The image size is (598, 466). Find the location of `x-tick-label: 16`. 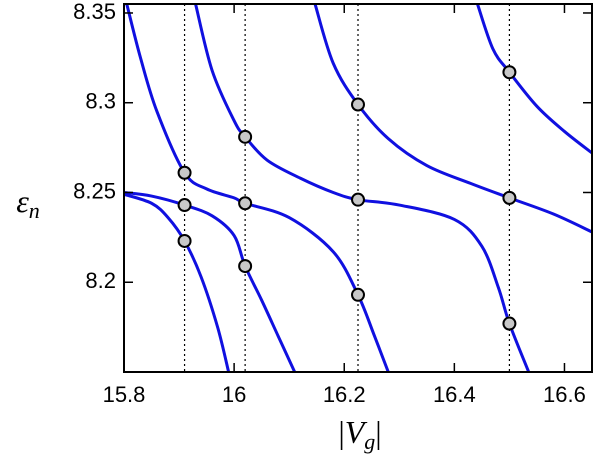

x-tick-label: 16 is located at coordinates (234, 394).